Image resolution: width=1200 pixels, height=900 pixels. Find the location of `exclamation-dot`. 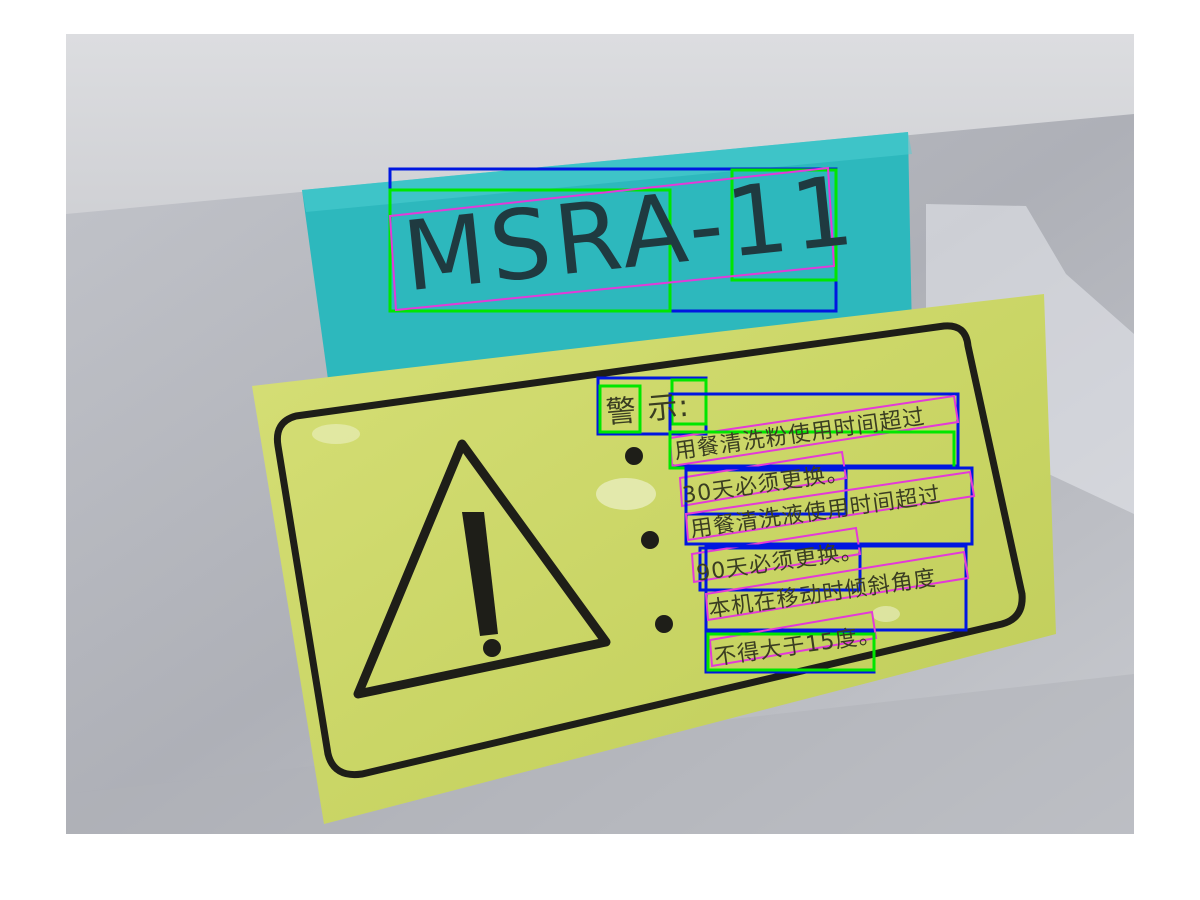

exclamation-dot is located at coordinates (492, 648).